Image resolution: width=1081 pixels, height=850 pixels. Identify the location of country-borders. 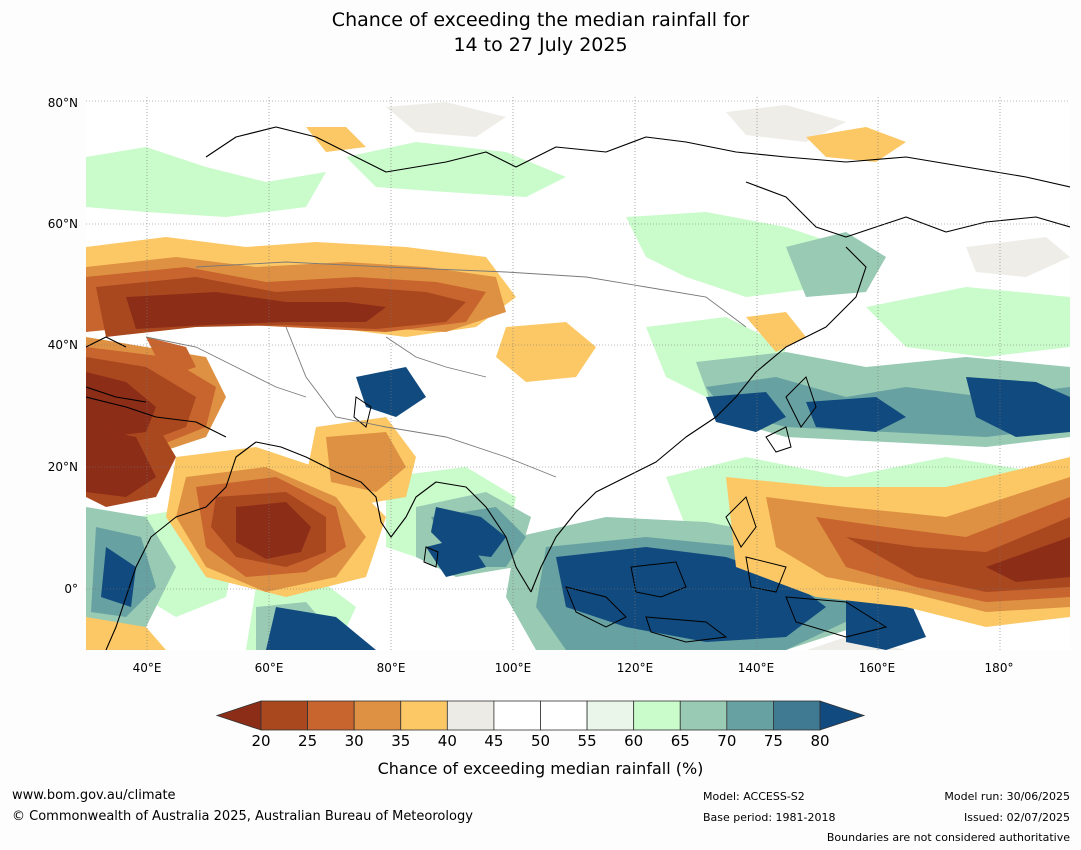
(446, 369).